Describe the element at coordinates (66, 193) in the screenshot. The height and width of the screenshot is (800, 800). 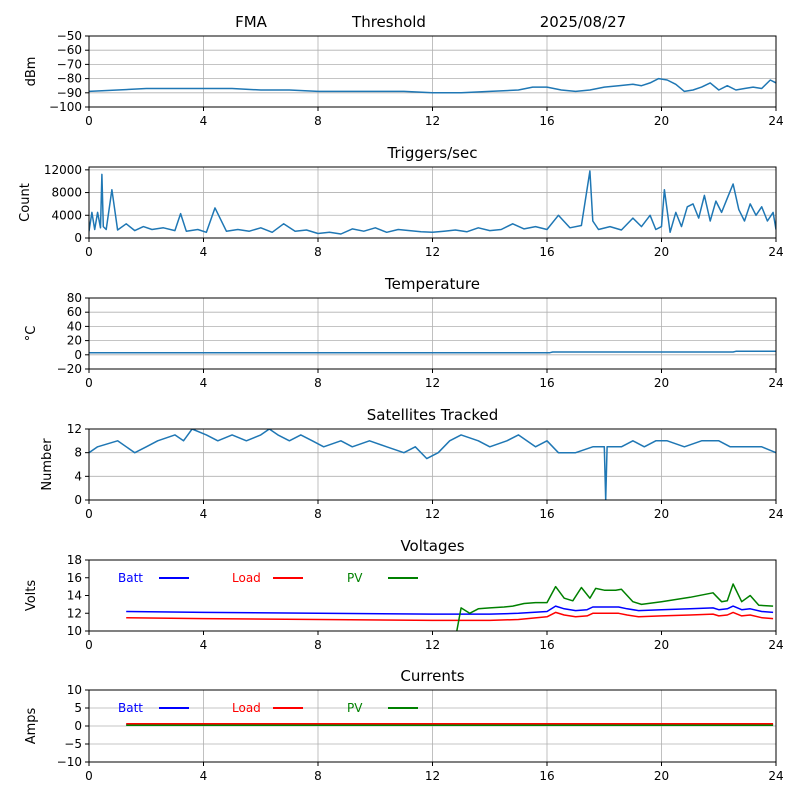
I see `y-tick-label: 8000` at that location.